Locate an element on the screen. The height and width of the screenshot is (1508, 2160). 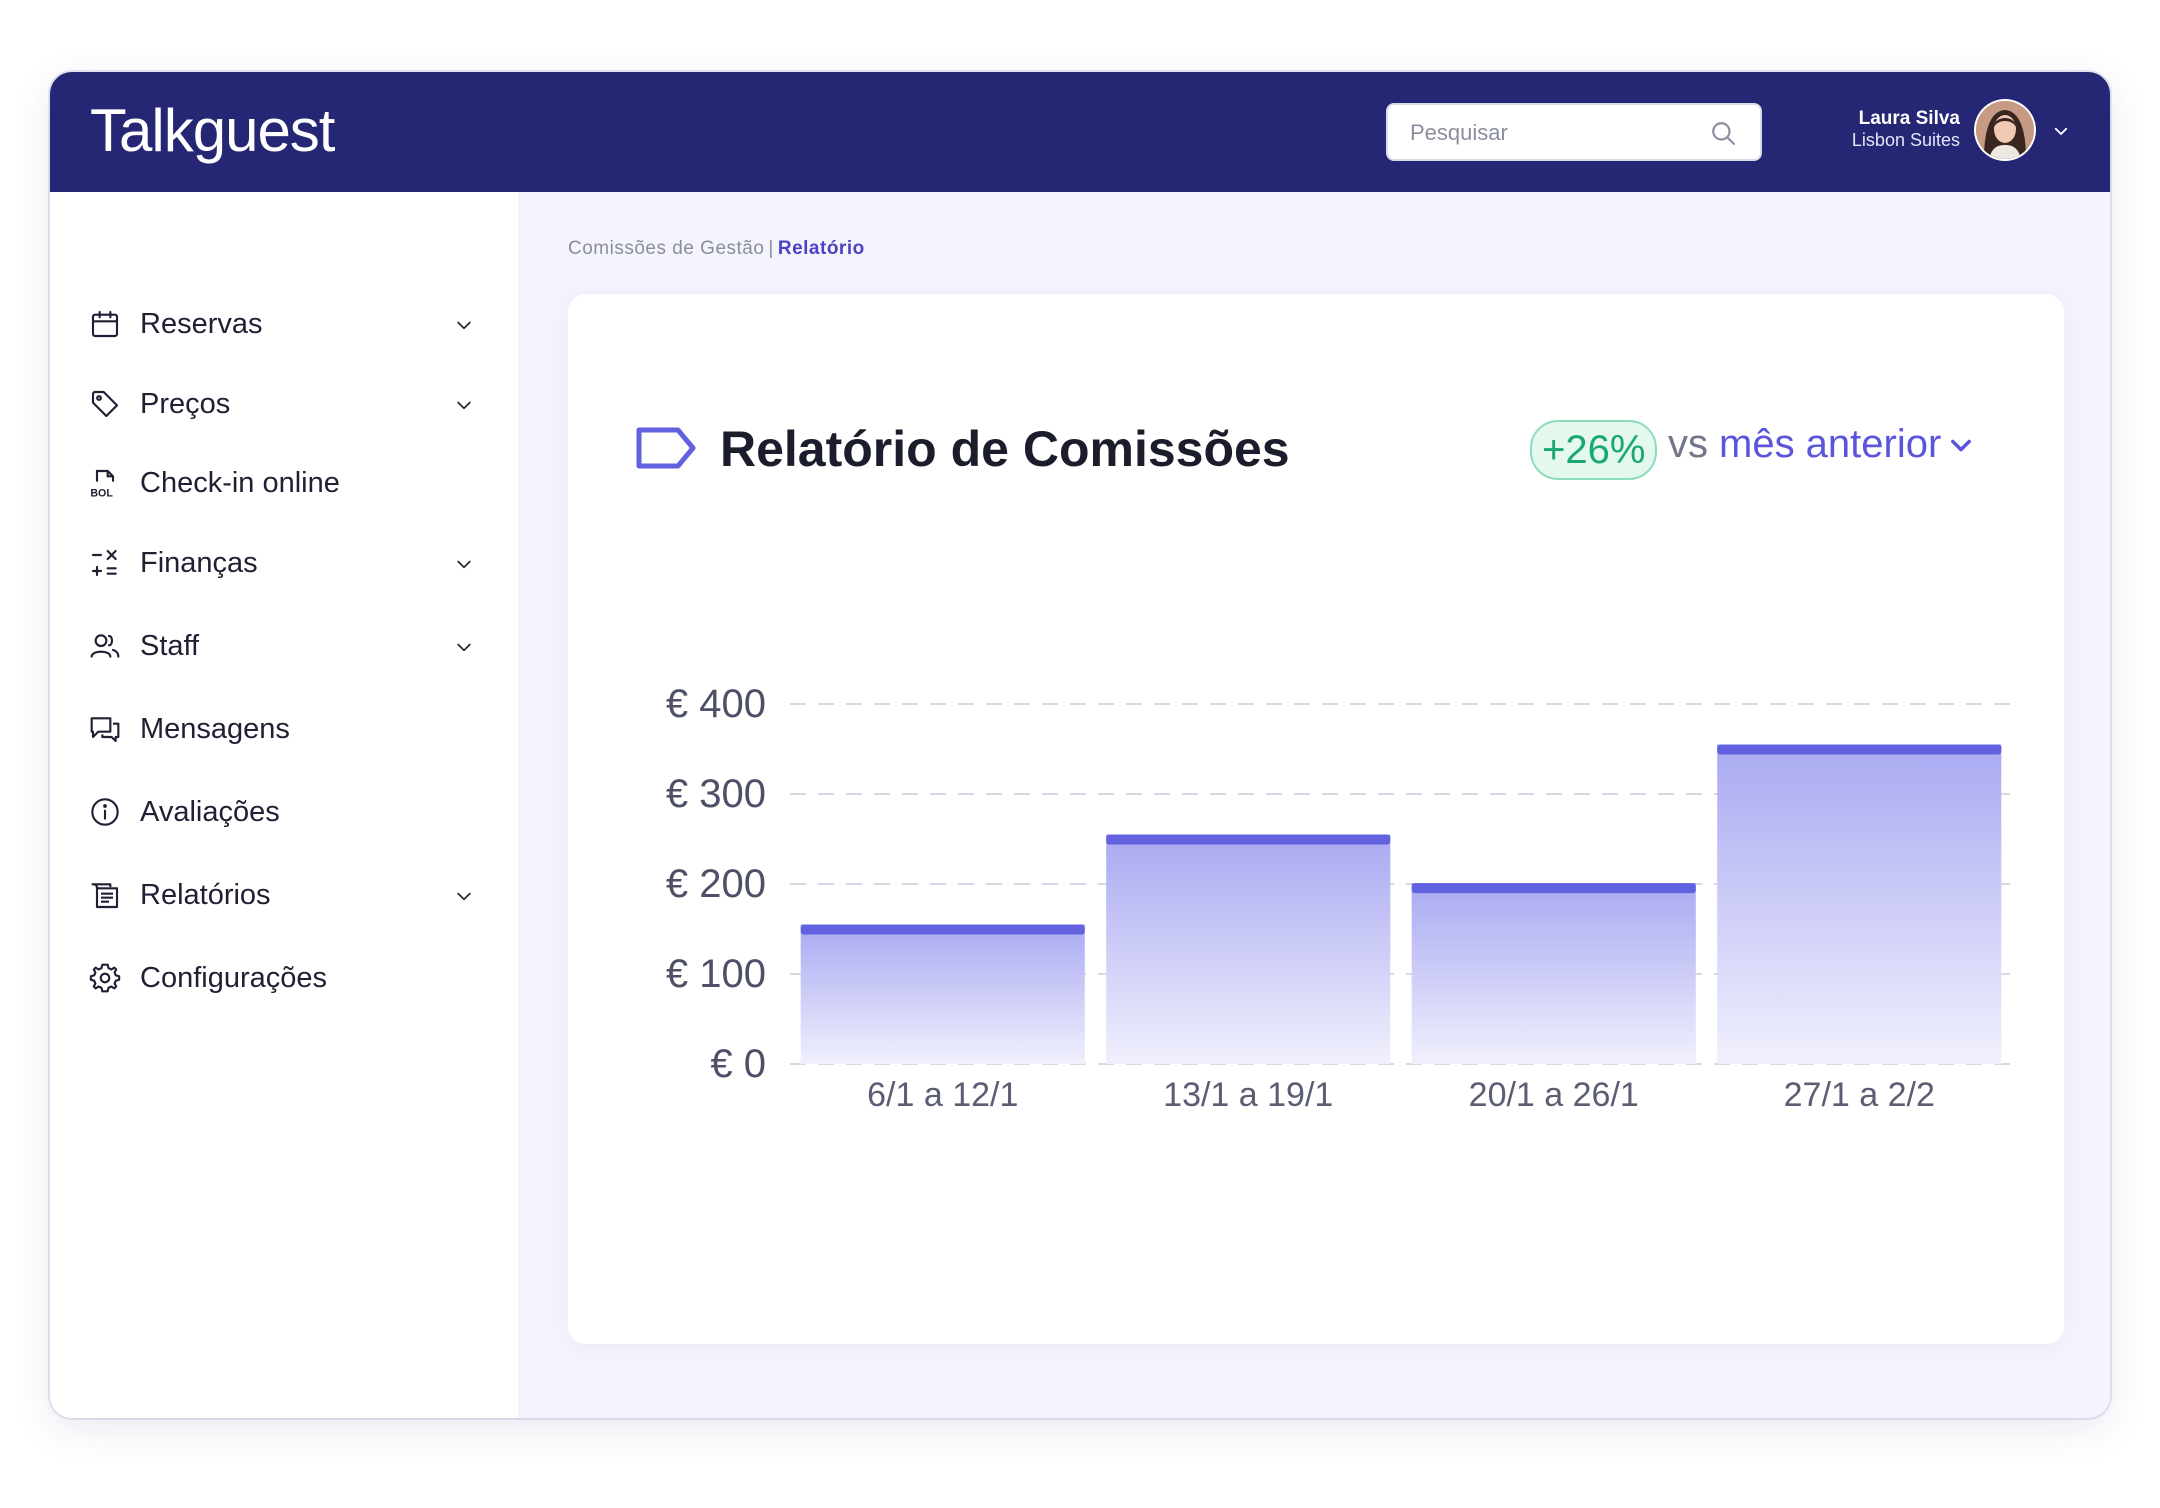
report-icon is located at coordinates (105, 895).